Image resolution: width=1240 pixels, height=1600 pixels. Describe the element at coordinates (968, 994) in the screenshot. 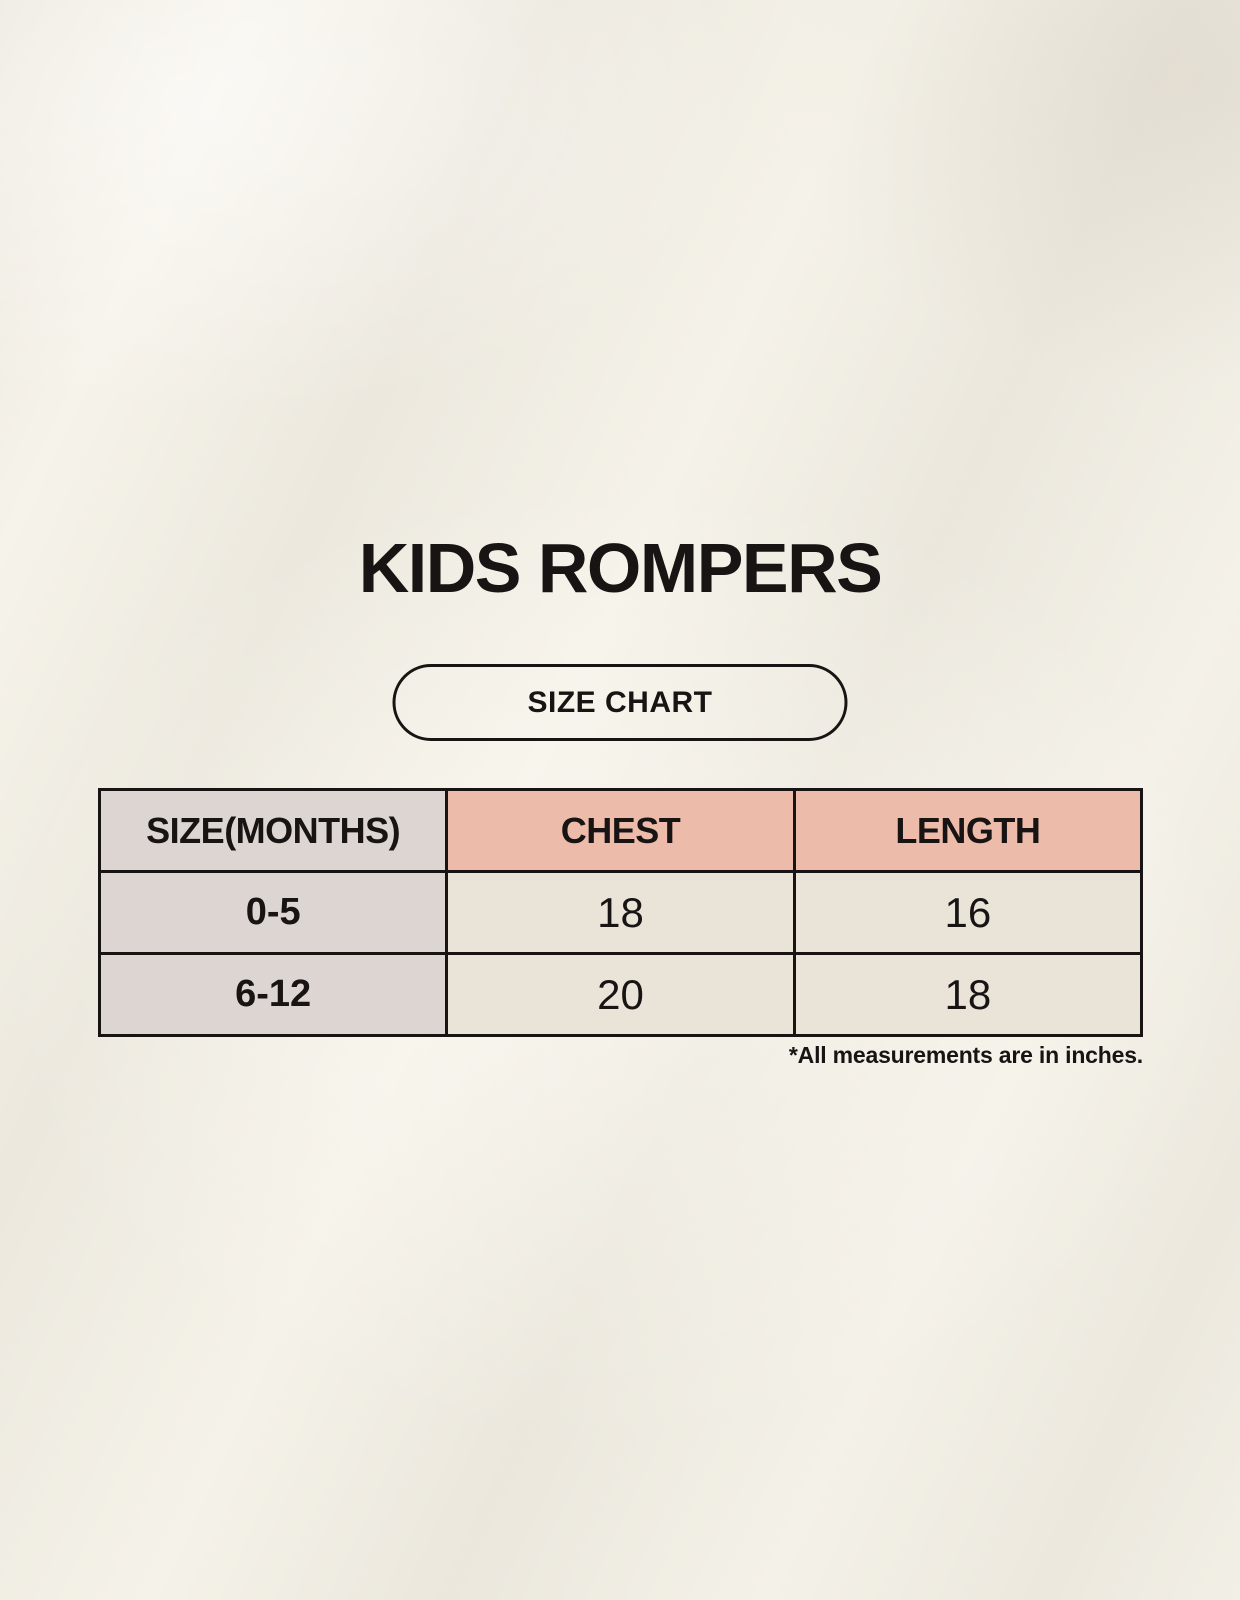

I see `length-value-6-12: 18` at that location.